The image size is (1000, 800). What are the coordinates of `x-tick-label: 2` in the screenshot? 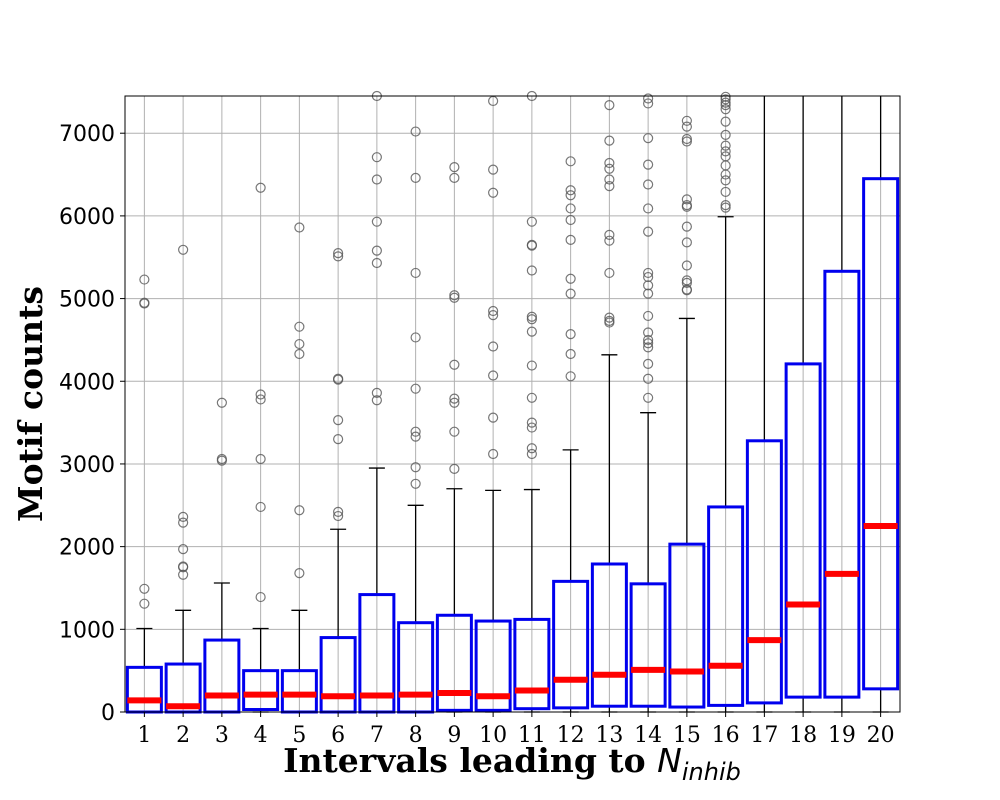 It's located at (183, 735).